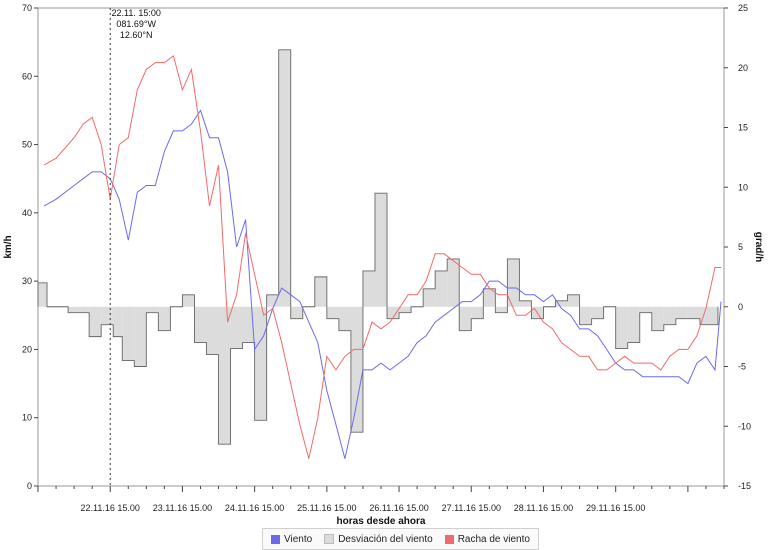  I want to click on y-axis-left-label: km/h, so click(8, 246).